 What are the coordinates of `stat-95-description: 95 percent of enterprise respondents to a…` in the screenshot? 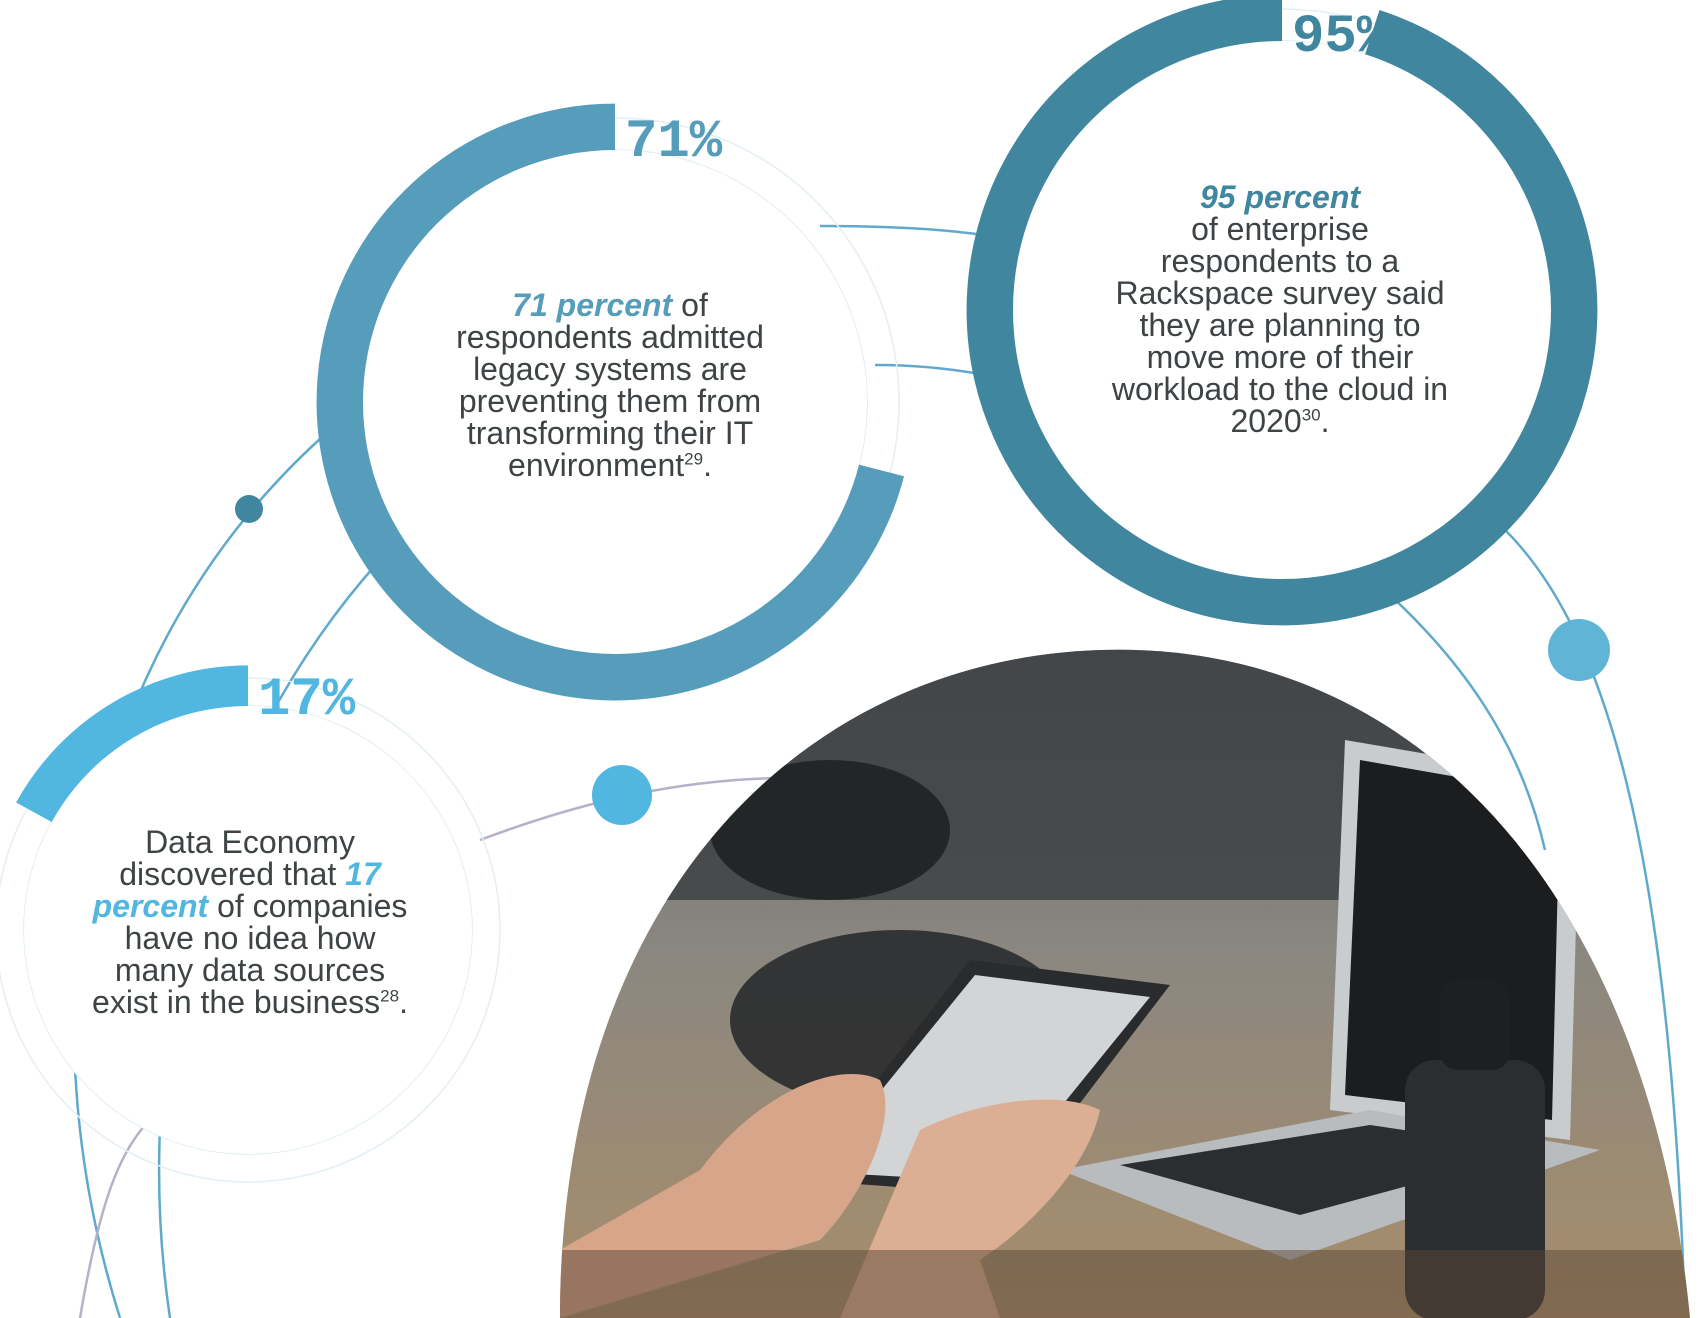 It's located at (1280, 309).